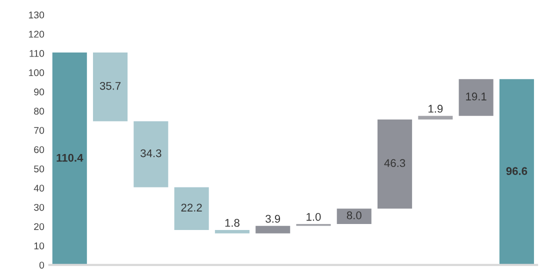 Image resolution: width=548 pixels, height=269 pixels. I want to click on data-label: 46.3, so click(395, 163).